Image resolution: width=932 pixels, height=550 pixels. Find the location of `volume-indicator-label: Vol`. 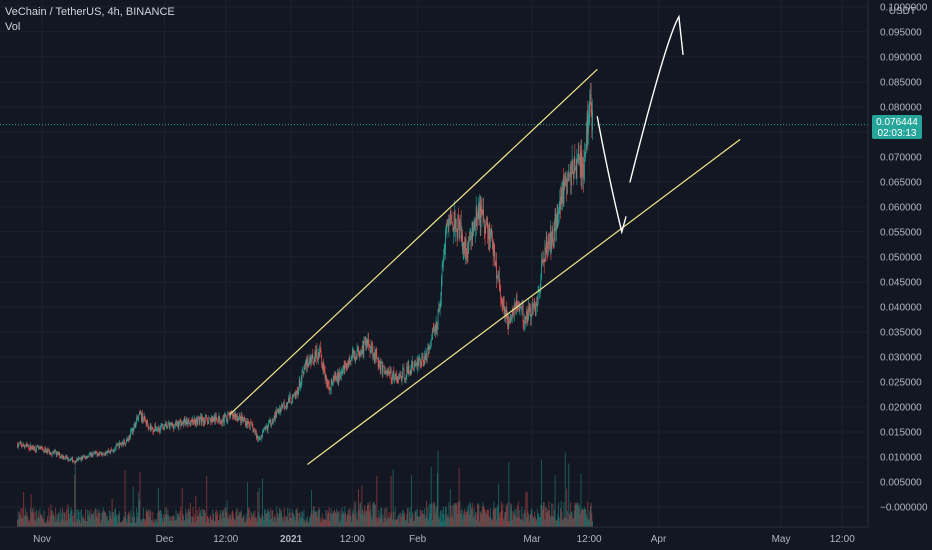

volume-indicator-label: Vol is located at coordinates (13, 27).